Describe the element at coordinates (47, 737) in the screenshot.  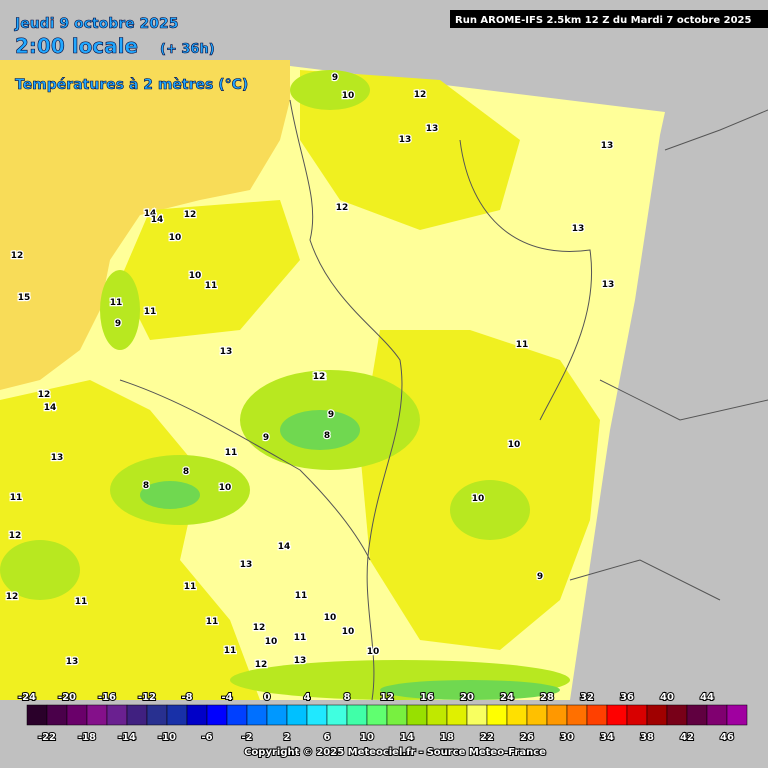
I see `legend-tick-label: -22` at that location.